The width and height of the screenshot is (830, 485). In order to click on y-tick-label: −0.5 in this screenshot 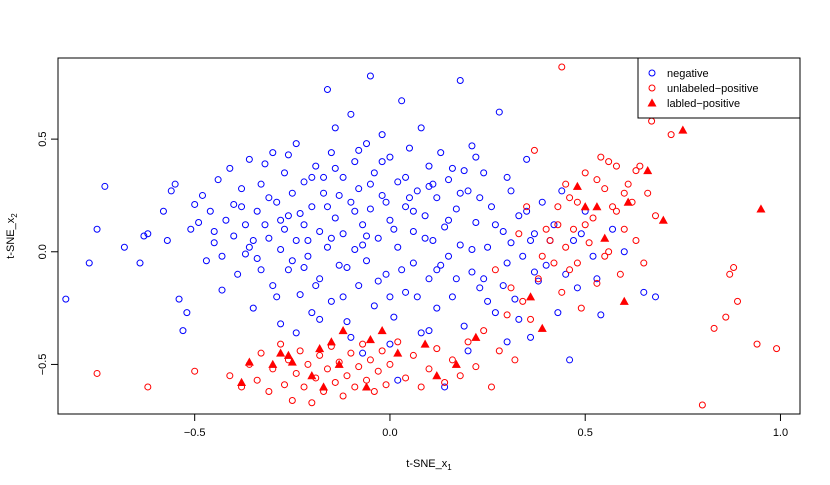, I will do `click(43, 365)`.